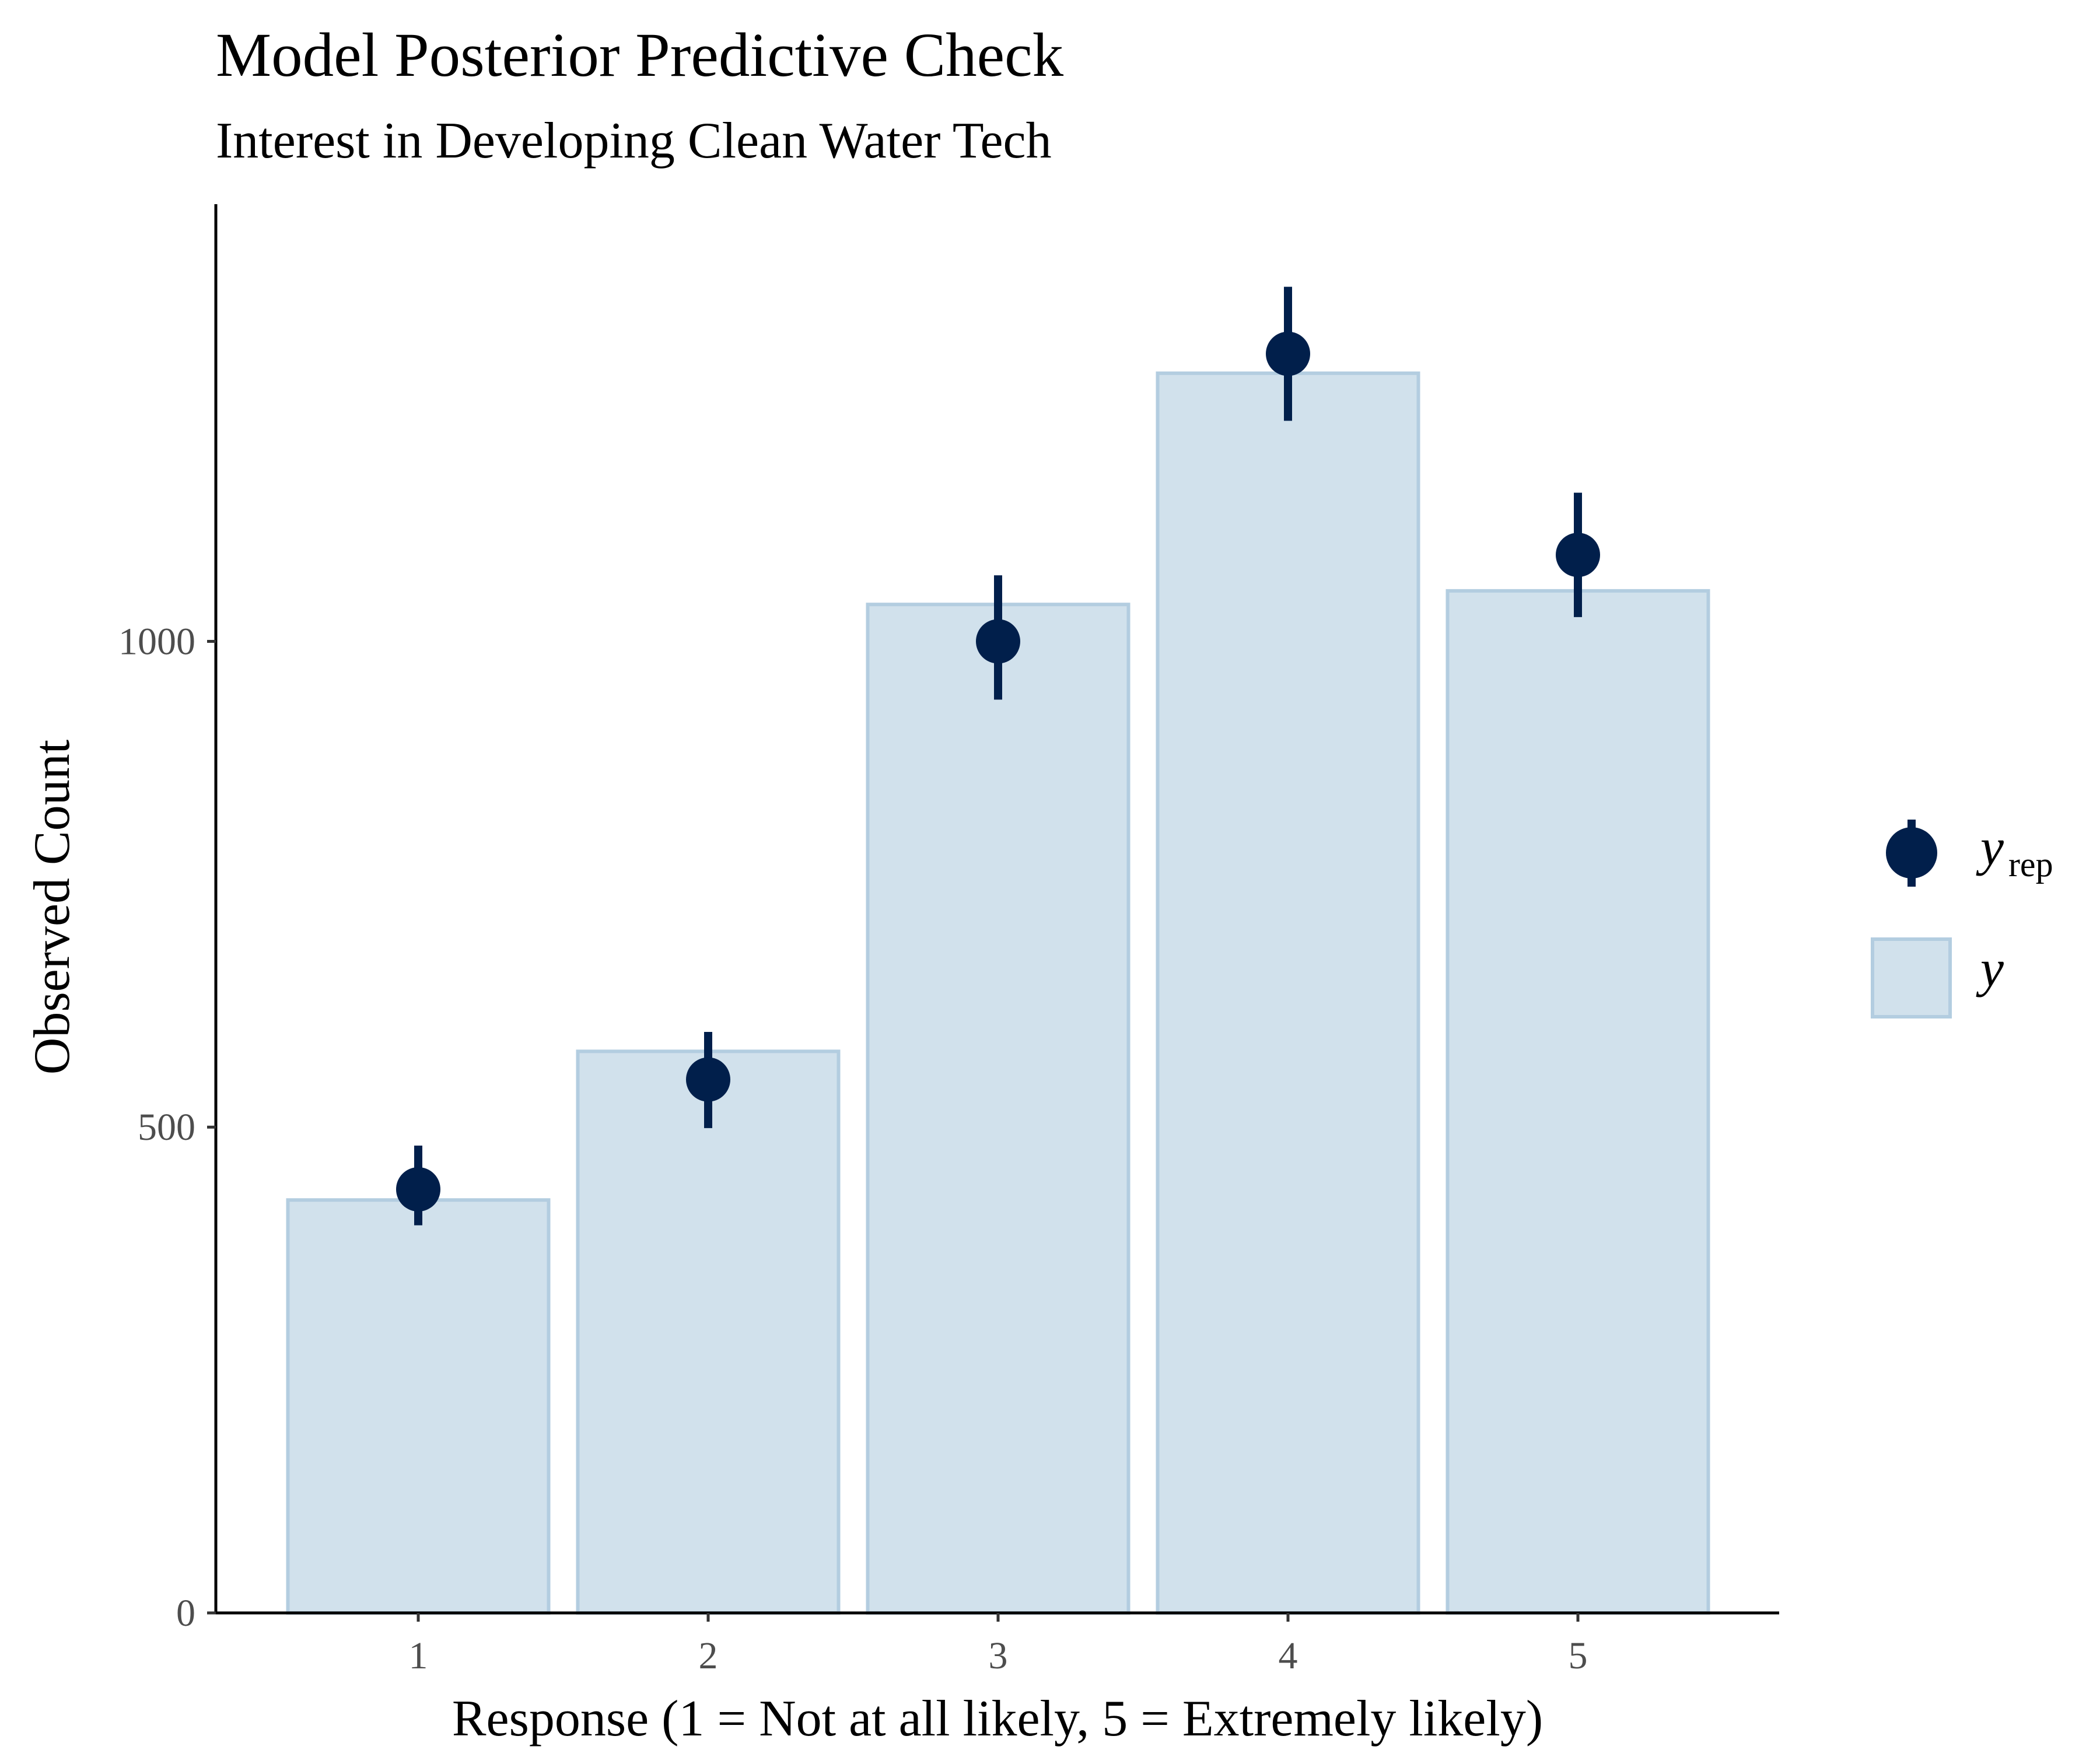 The width and height of the screenshot is (2100, 1750). What do you see at coordinates (52, 907) in the screenshot?
I see `y-axis-label: Observed Count` at bounding box center [52, 907].